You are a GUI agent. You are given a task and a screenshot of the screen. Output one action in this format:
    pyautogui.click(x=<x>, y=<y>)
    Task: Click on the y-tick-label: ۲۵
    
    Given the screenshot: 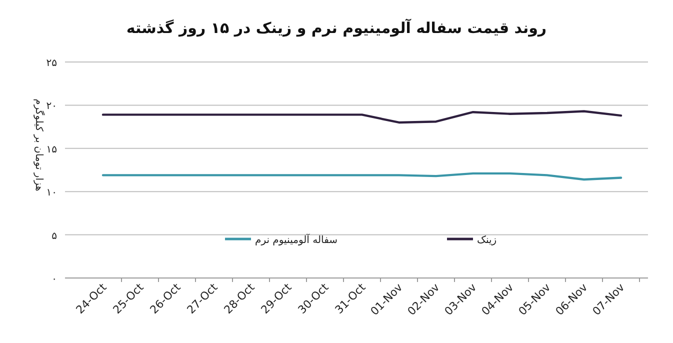 What is the action you would take?
    pyautogui.click(x=51, y=63)
    